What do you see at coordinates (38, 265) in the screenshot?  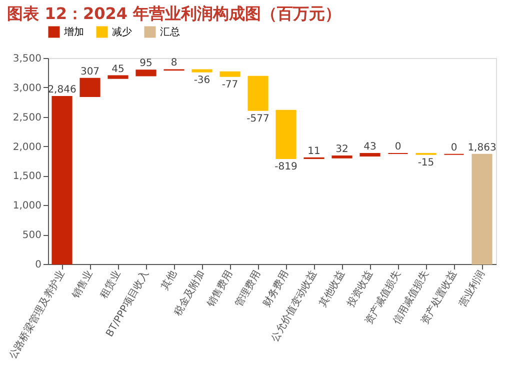 I see `y-tick-label: 0` at bounding box center [38, 265].